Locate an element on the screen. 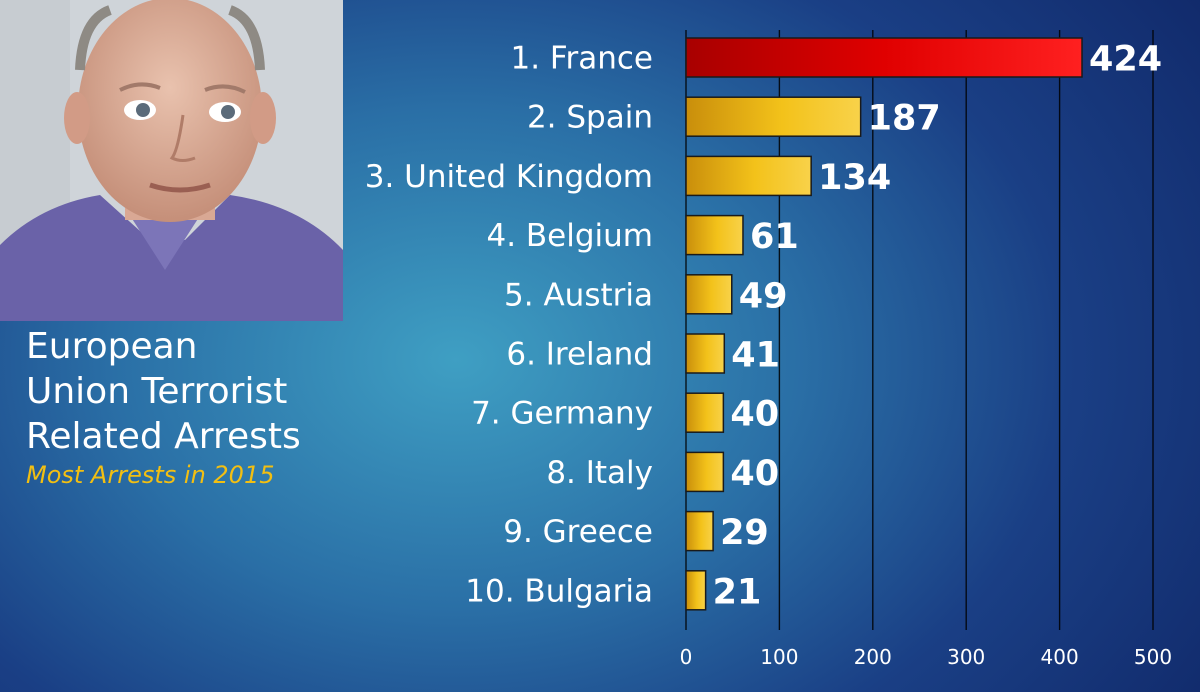 This screenshot has height=692, width=1200. value-label: 61 is located at coordinates (774, 237).